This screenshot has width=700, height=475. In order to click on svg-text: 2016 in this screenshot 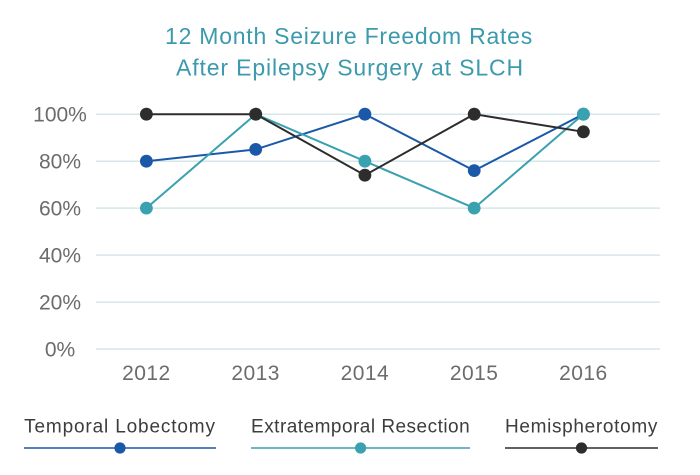, I will do `click(583, 373)`.